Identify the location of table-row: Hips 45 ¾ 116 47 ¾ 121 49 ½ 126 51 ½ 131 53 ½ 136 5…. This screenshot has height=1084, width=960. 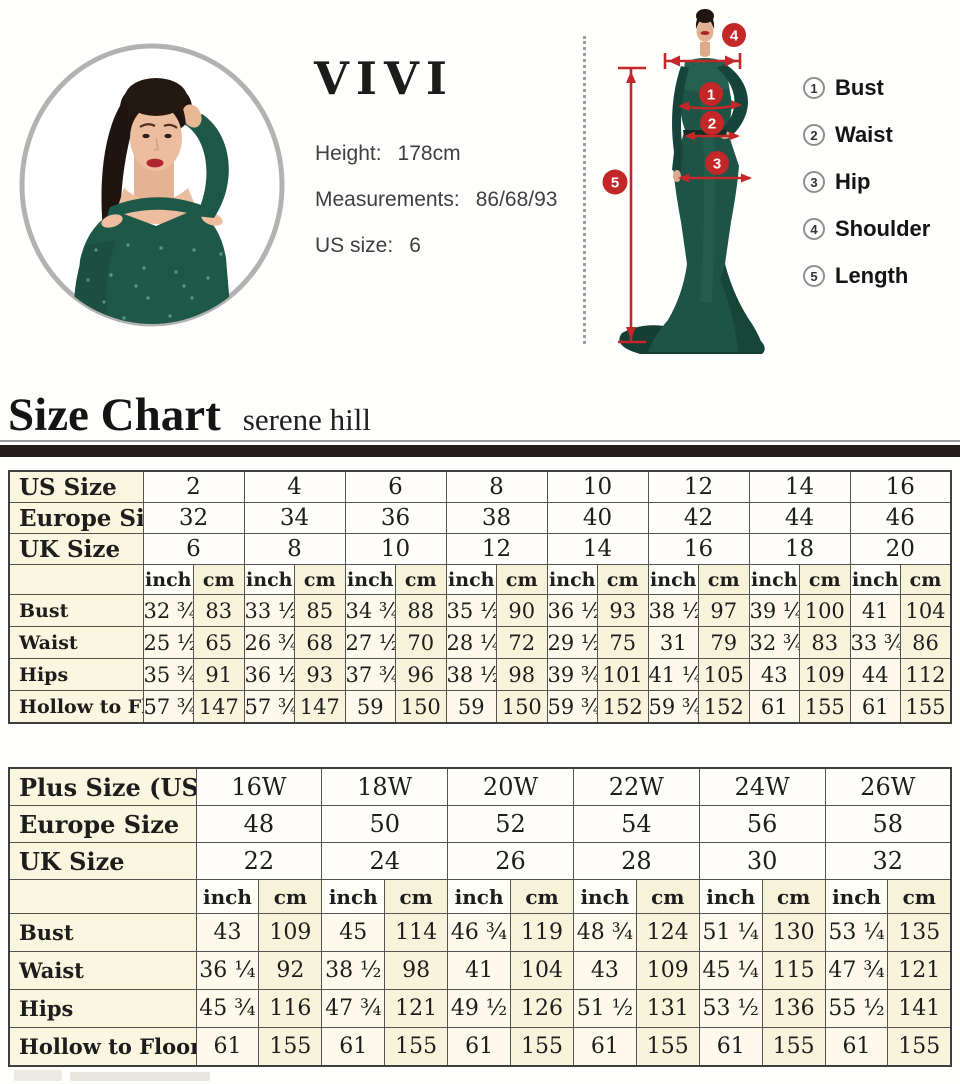
(480, 1008).